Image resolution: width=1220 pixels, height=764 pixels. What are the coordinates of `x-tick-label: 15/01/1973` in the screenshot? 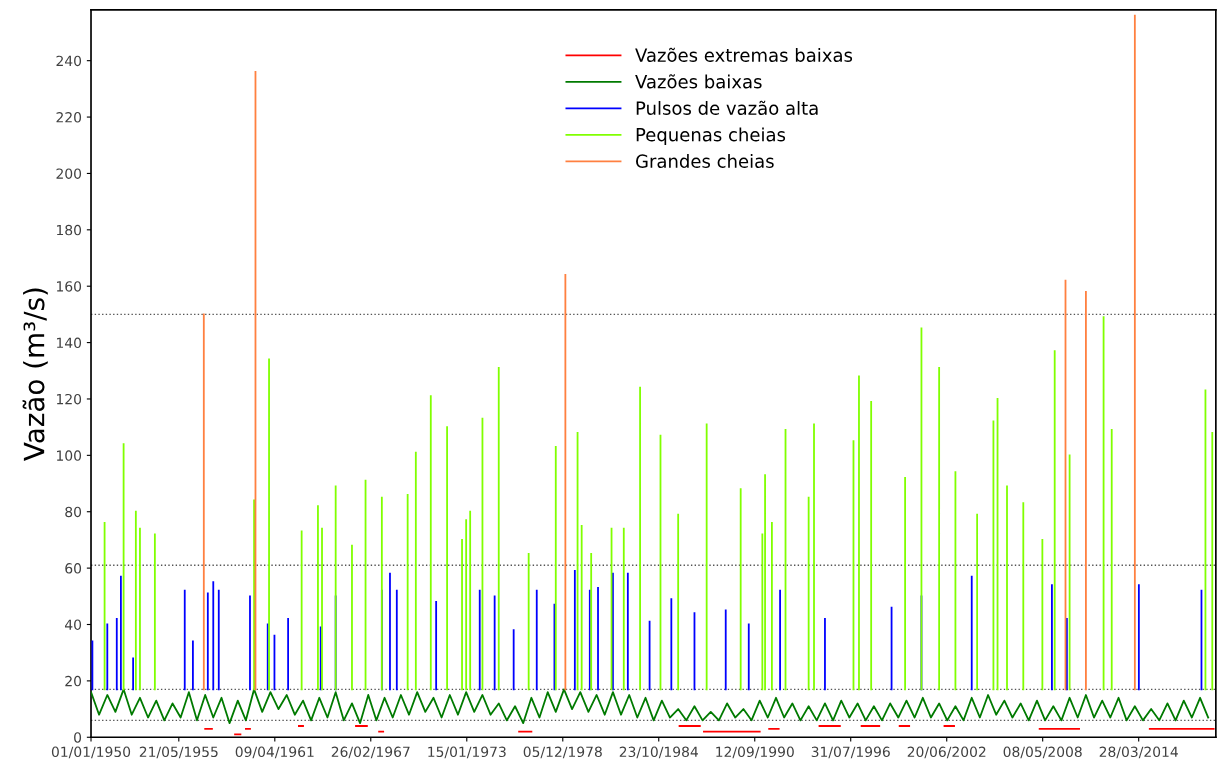 It's located at (467, 752).